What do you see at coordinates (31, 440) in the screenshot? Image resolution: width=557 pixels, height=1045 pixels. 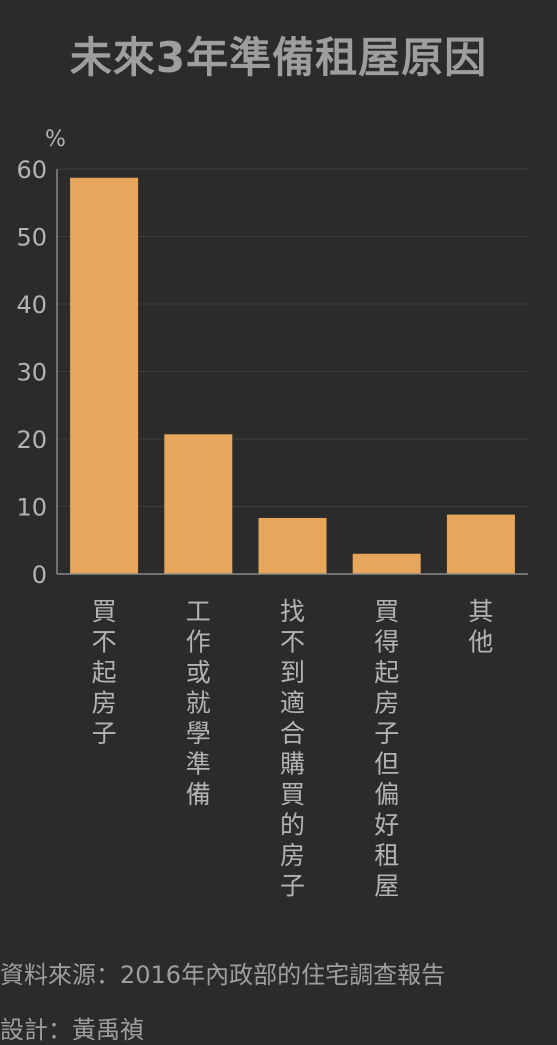 I see `y-tick-label-20: 20` at bounding box center [31, 440].